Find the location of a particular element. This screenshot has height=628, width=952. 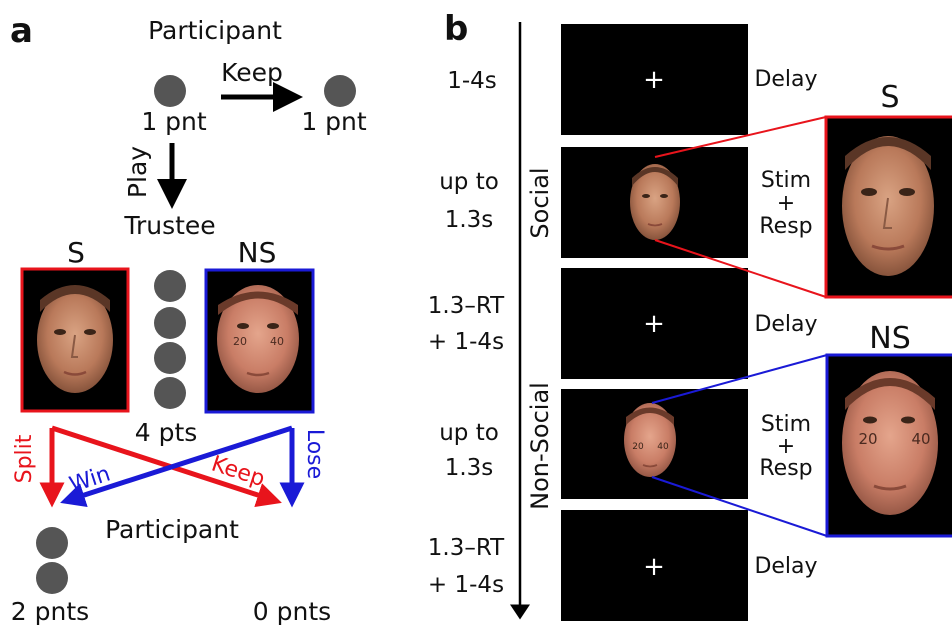

panel-b-letter: b is located at coordinates (456, 29).